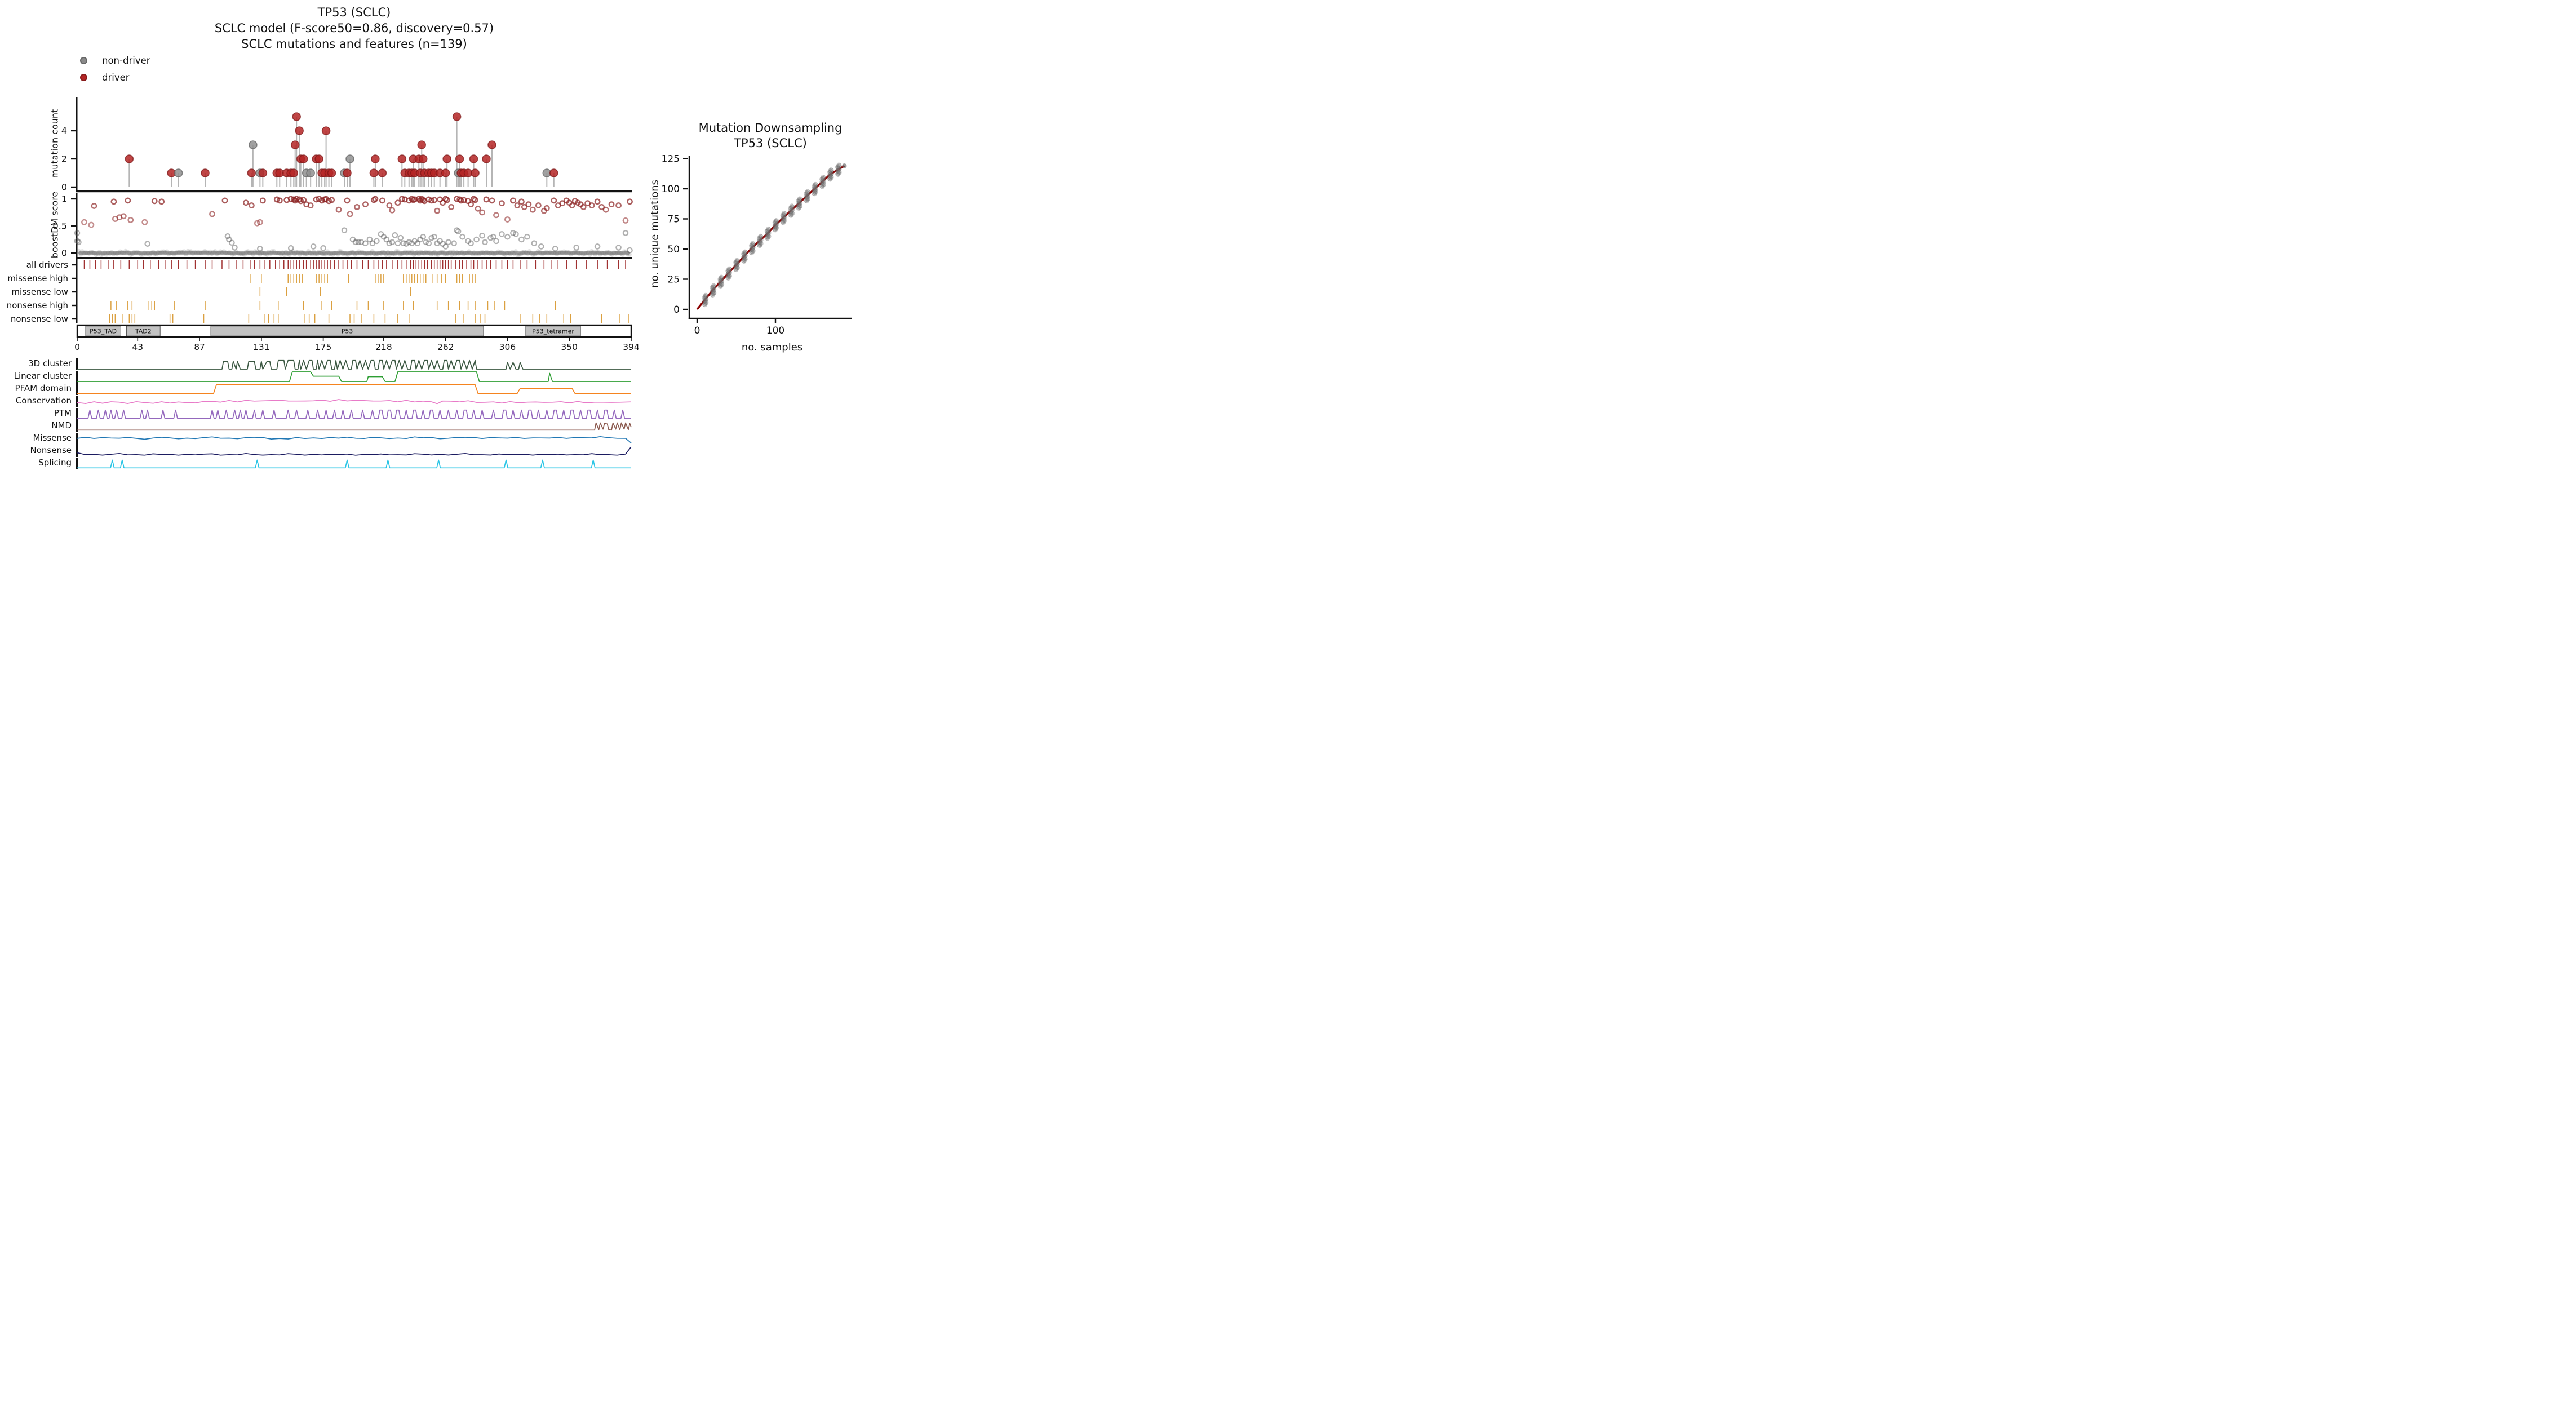 Image resolution: width=2576 pixels, height=1416 pixels. What do you see at coordinates (671, 159) in the screenshot?
I see `svg-text: 125` at bounding box center [671, 159].